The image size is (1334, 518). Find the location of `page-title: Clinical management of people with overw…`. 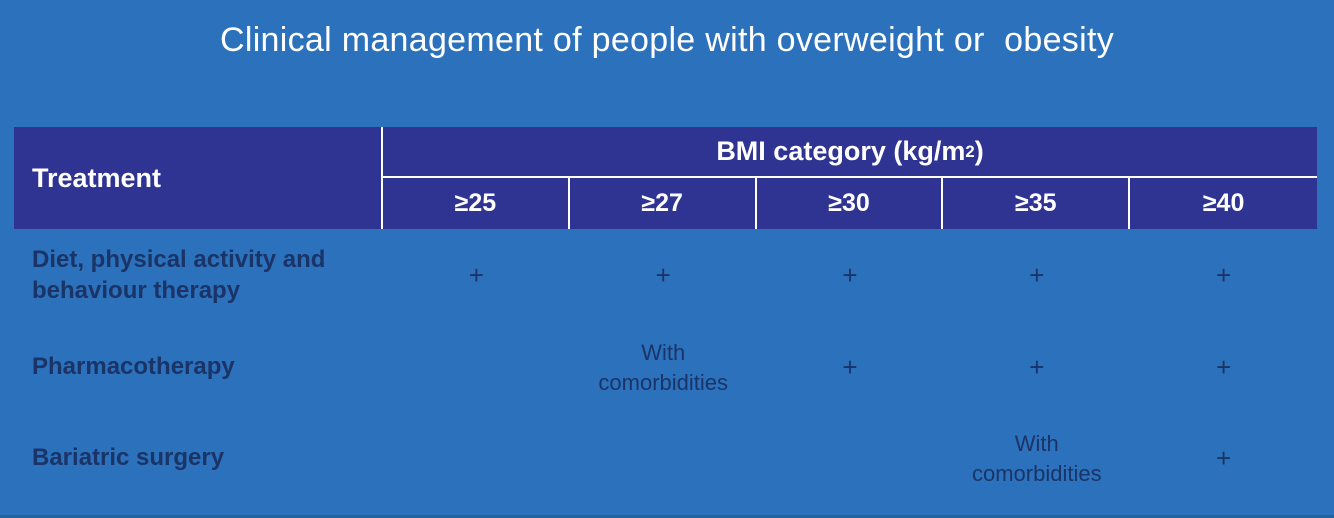

page-title: Clinical management of people with overw… is located at coordinates (666, 40).